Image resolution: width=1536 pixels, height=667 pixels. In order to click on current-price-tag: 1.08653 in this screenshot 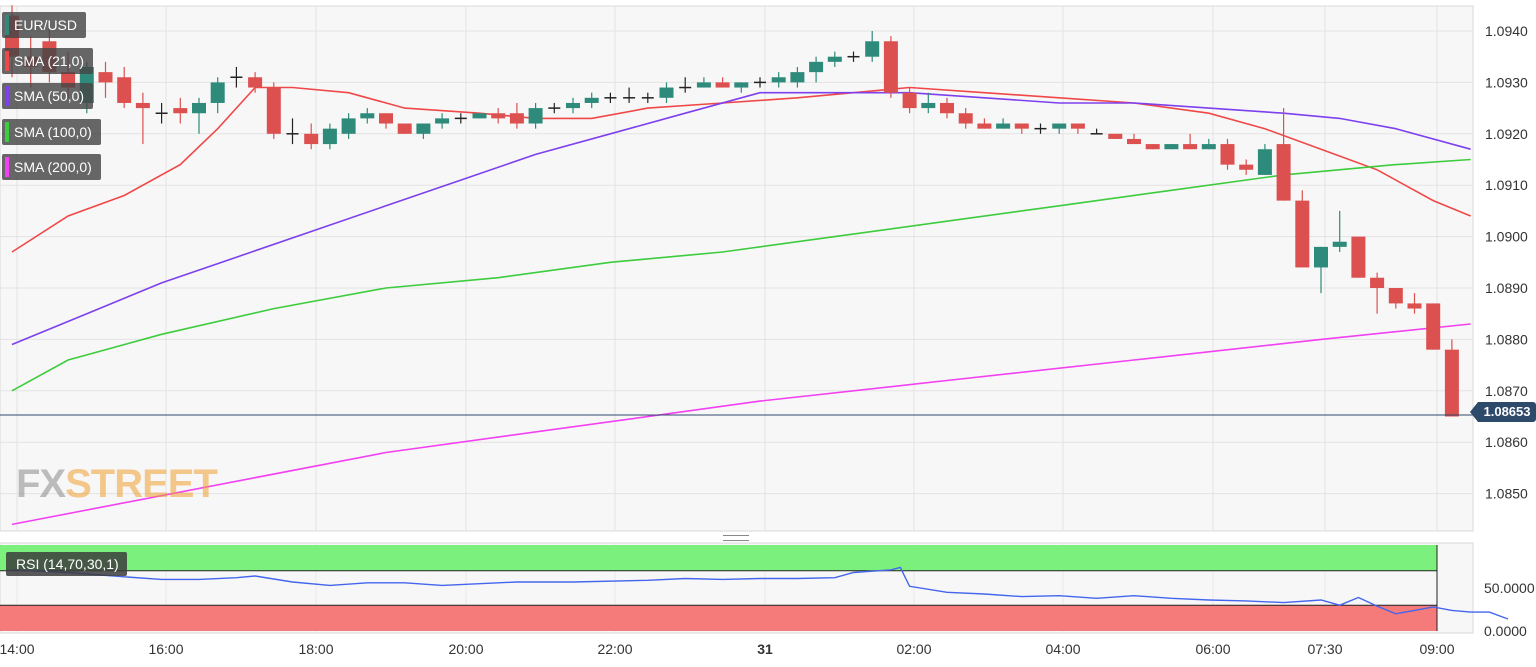, I will do `click(1503, 412)`.